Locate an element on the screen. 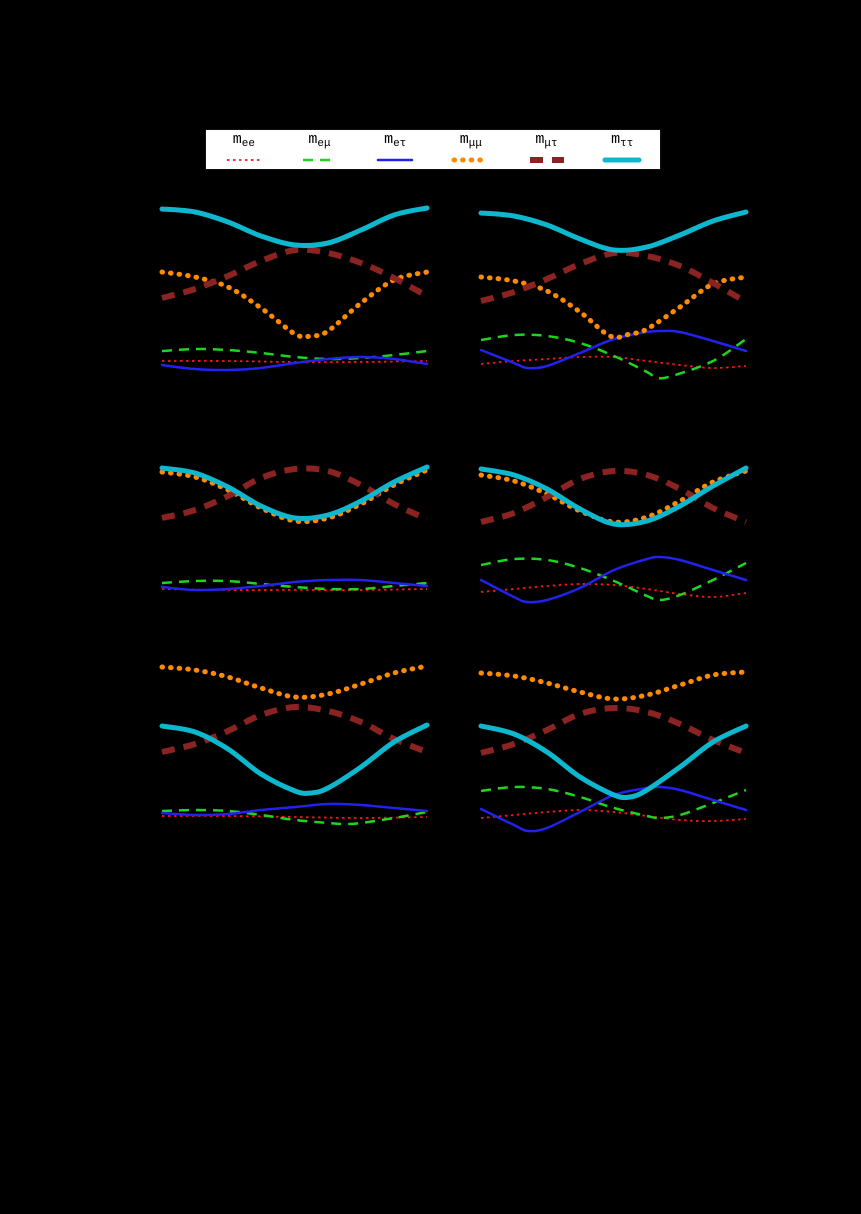 This screenshot has width=861, height=1214. curve-m_mutau-bottom-left is located at coordinates (295, 729).